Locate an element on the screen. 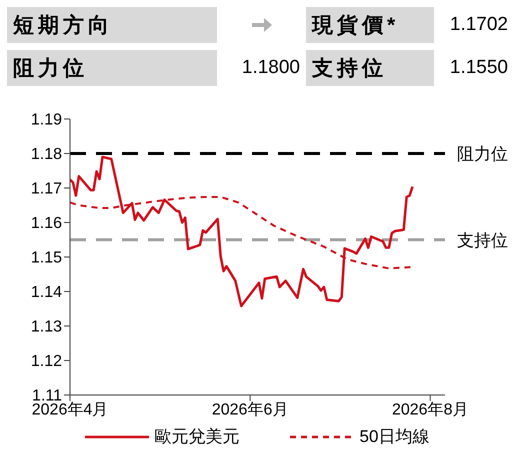  text: 1.1702 is located at coordinates (478, 25).